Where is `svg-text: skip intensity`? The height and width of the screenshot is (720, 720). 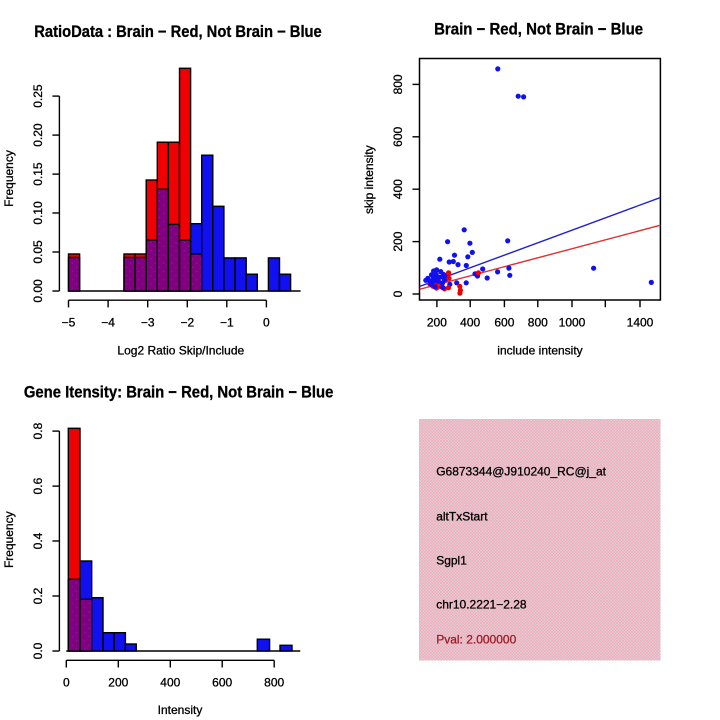
svg-text: skip intensity is located at coordinates (369, 179).